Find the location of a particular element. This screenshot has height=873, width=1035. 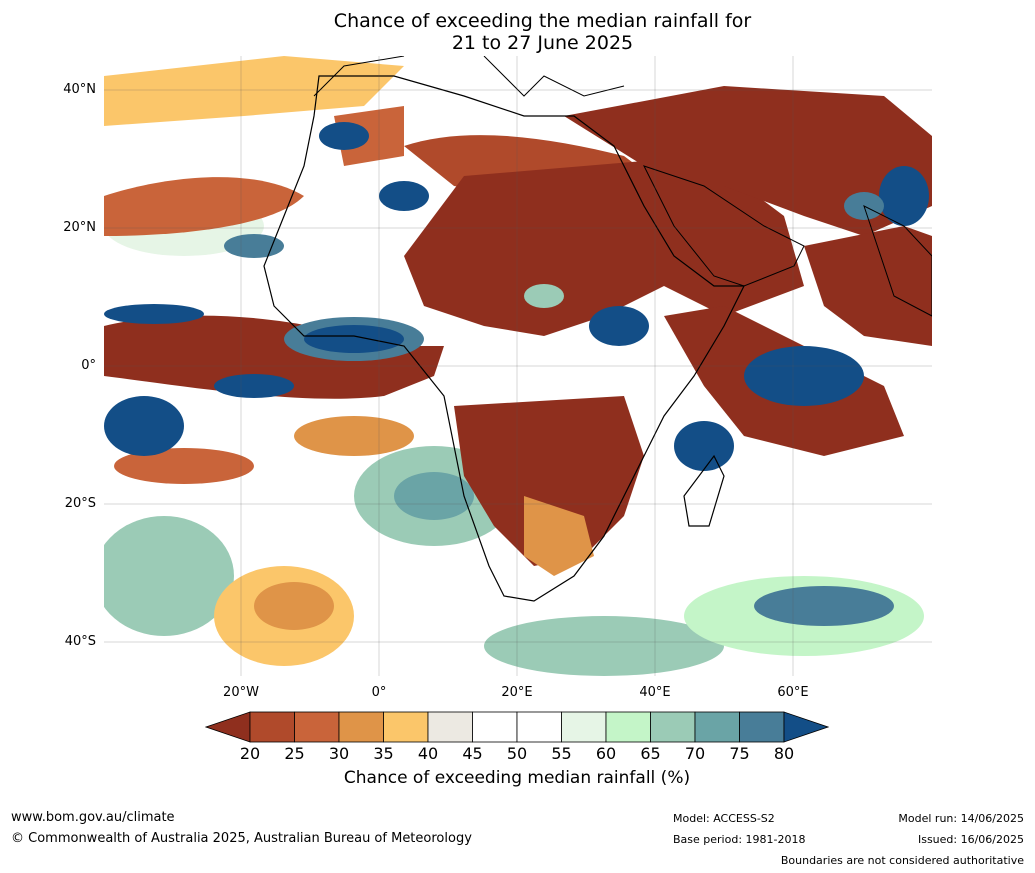

lat-label-20n: 20°N is located at coordinates (79, 227).